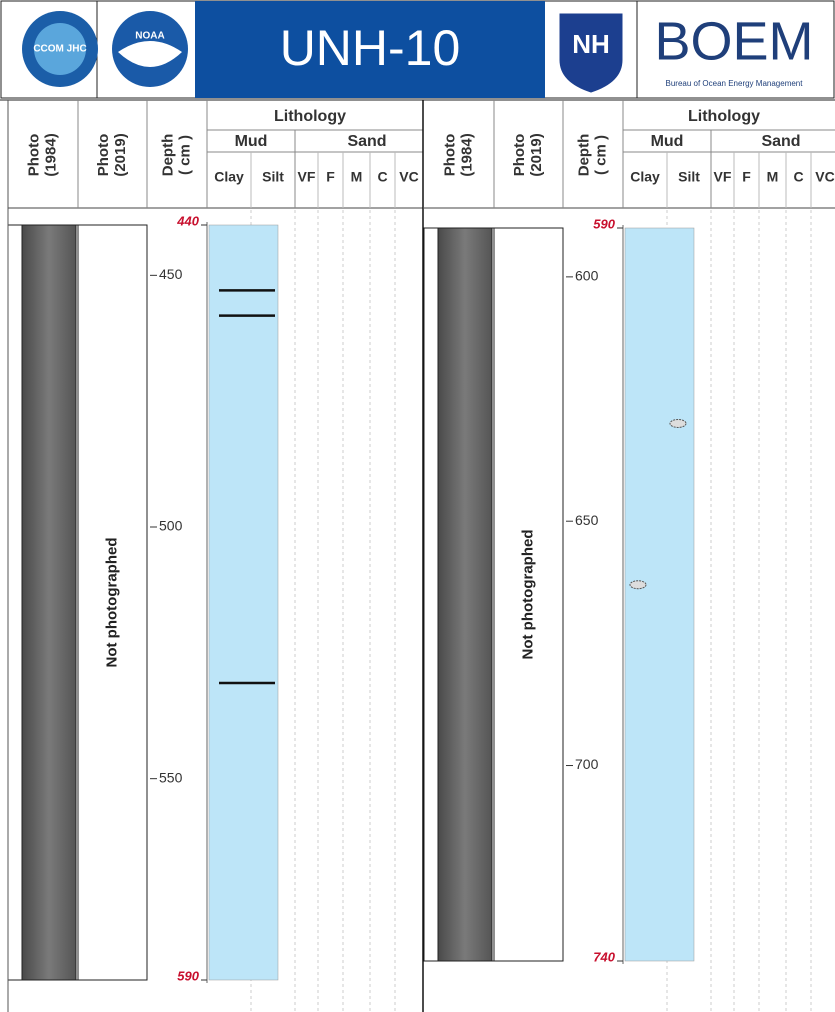  I want to click on title: UNH-10, so click(370, 48).